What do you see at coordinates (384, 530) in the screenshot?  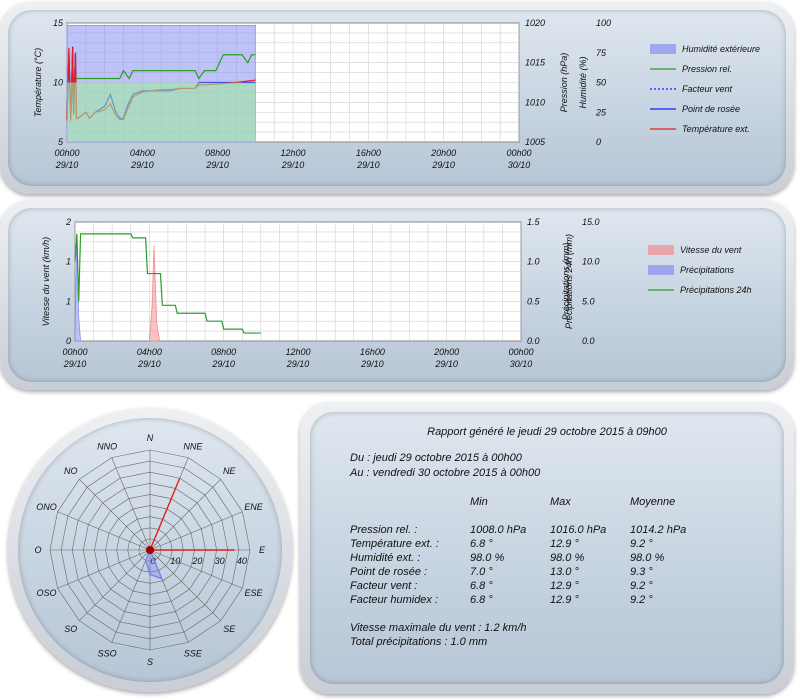 I see `row-label: Pression rel. :` at bounding box center [384, 530].